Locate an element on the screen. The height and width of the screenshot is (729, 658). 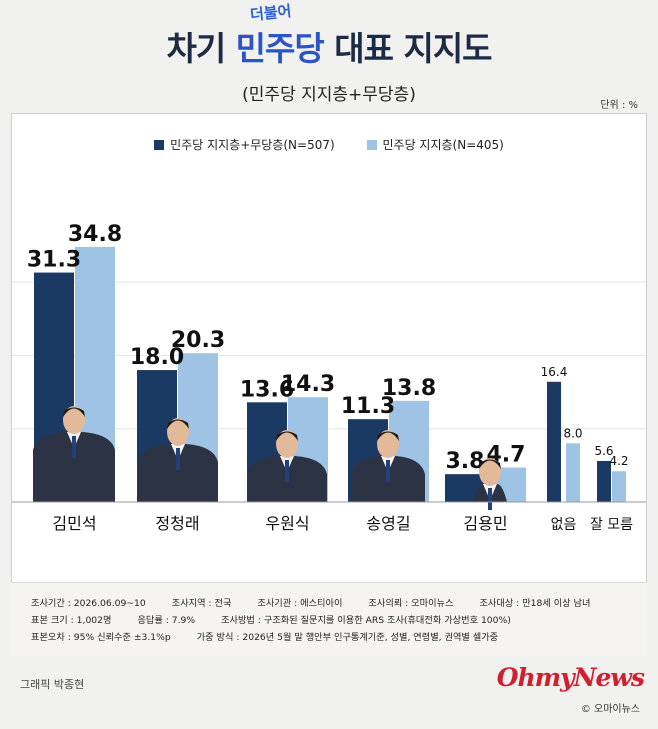
subtitle: (민주당 지지층+무당층) is located at coordinates (329, 95).